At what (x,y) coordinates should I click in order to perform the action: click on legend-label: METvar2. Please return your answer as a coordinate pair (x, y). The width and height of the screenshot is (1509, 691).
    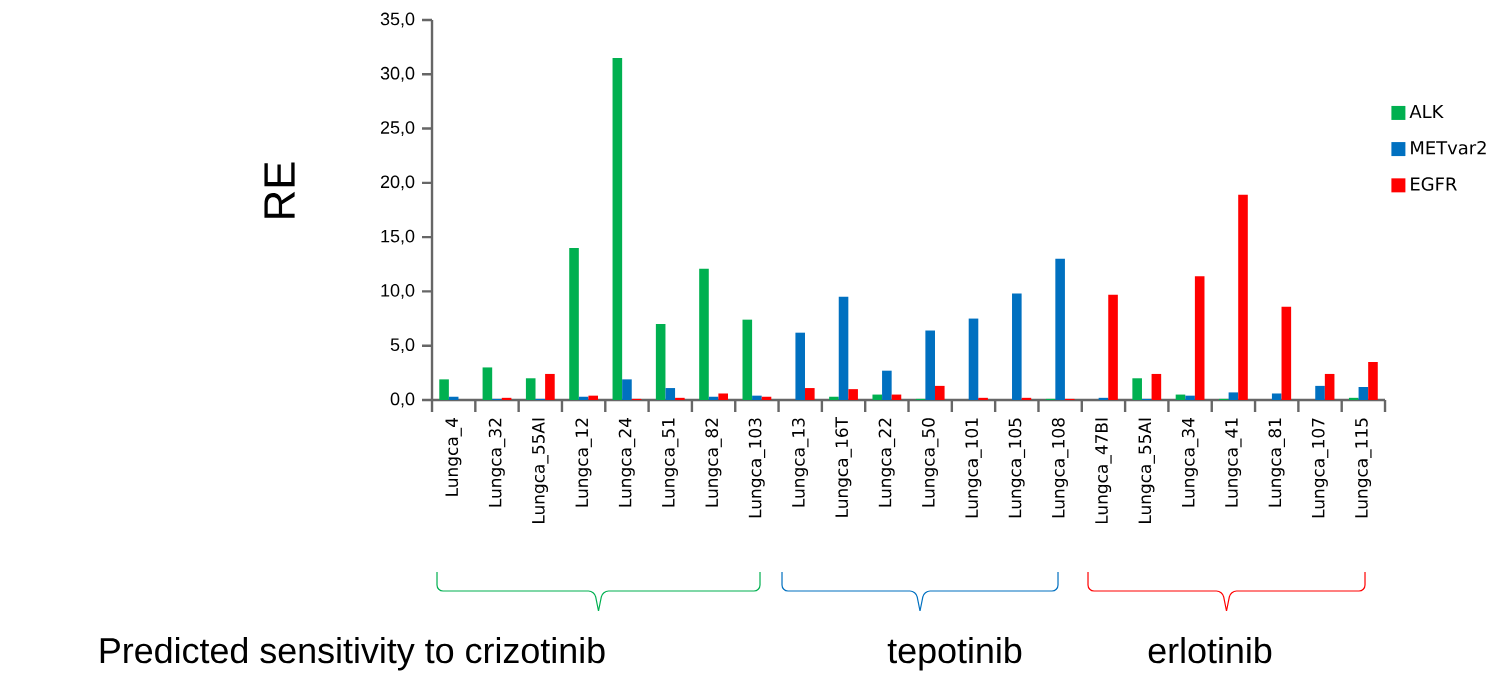
    Looking at the image, I should click on (1448, 147).